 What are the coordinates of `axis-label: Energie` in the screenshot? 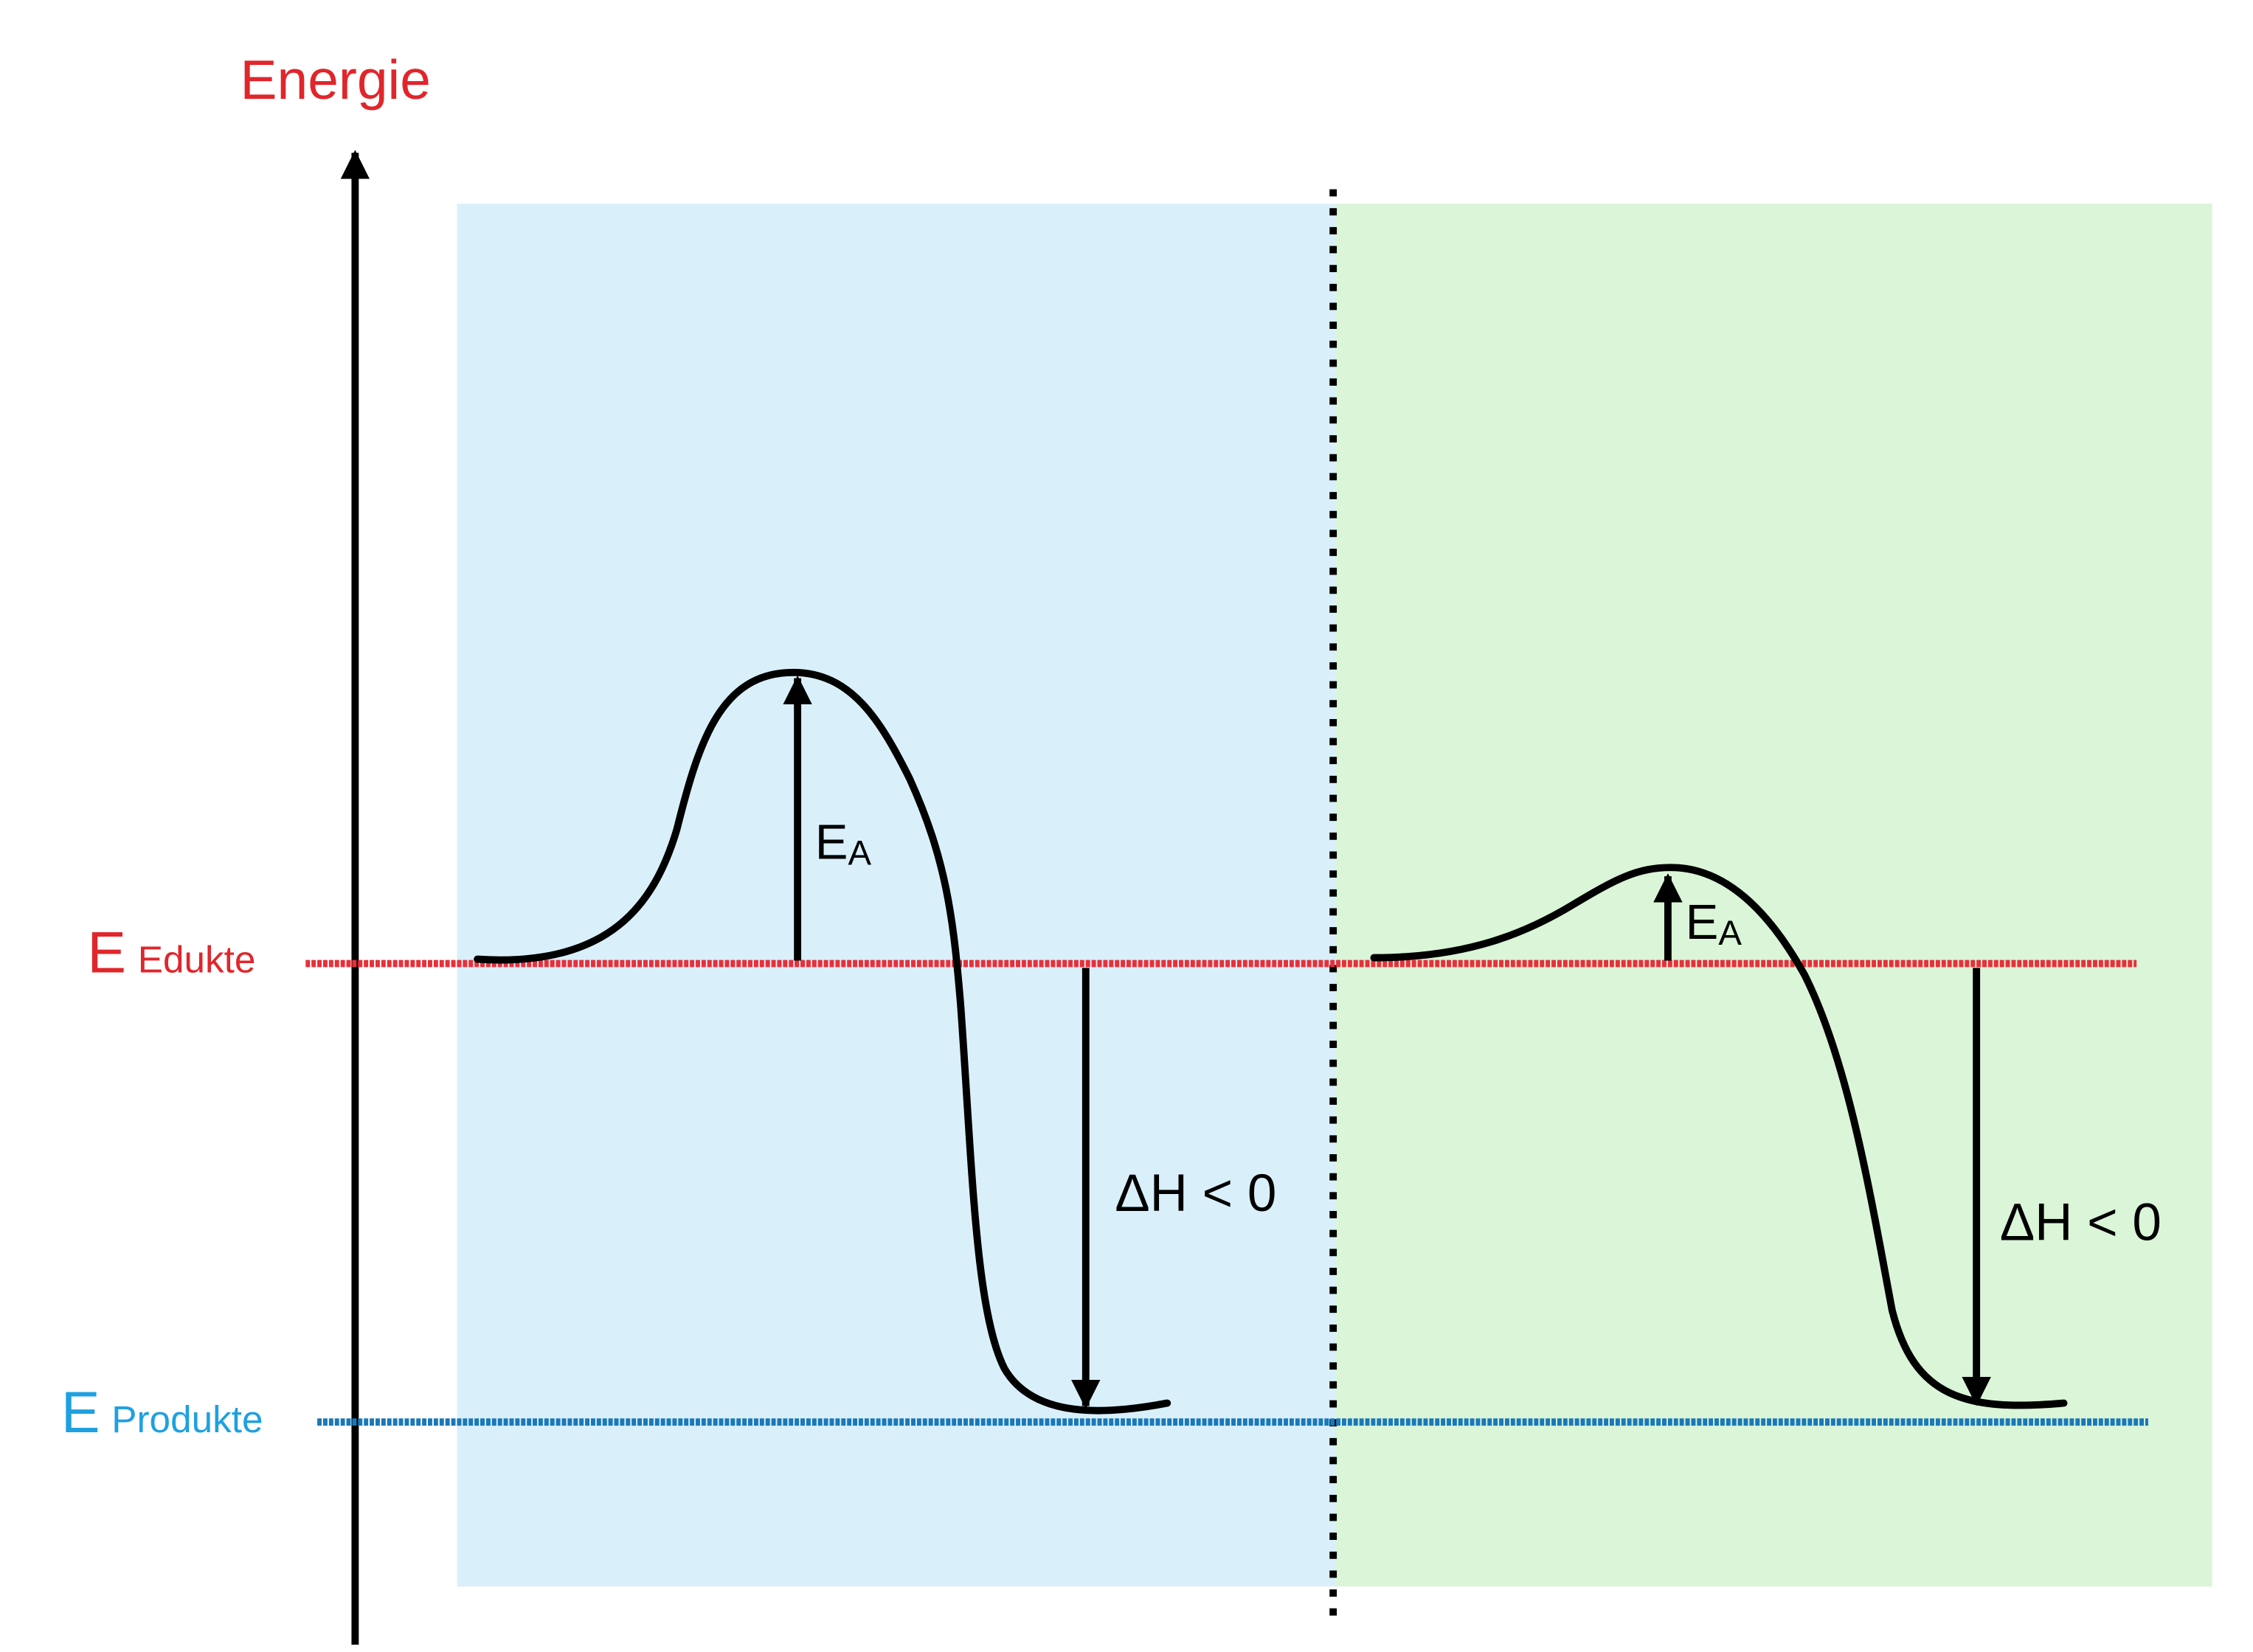 It's located at (335, 80).